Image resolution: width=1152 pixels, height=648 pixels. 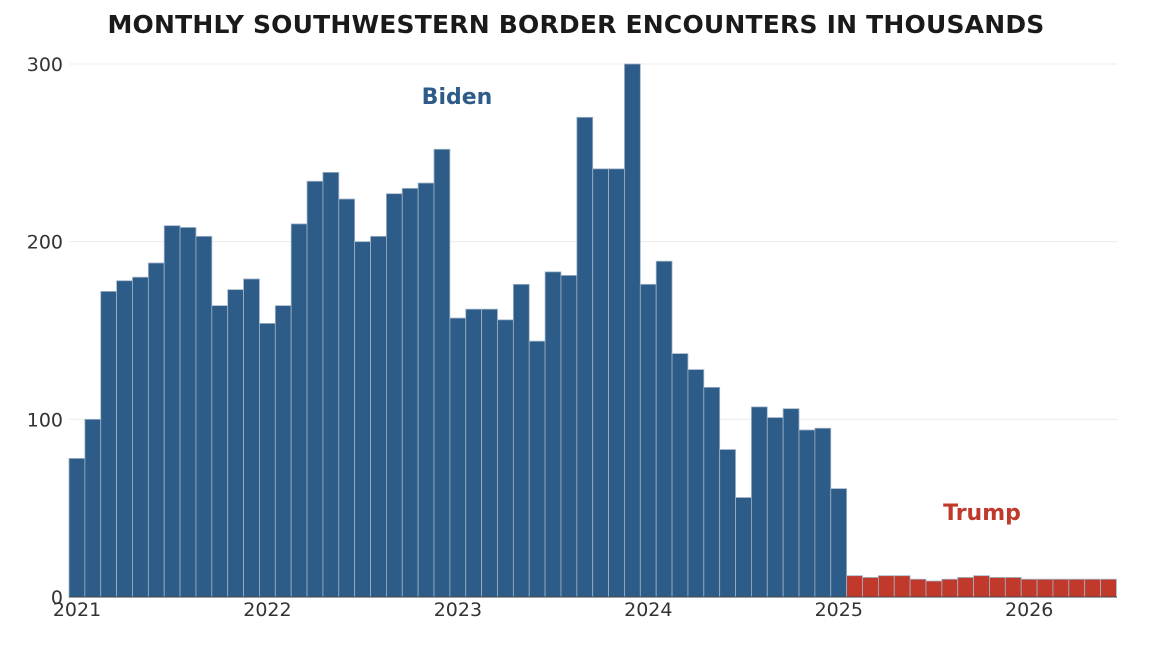 I want to click on x-tick-label: 2024, so click(x=648, y=610).